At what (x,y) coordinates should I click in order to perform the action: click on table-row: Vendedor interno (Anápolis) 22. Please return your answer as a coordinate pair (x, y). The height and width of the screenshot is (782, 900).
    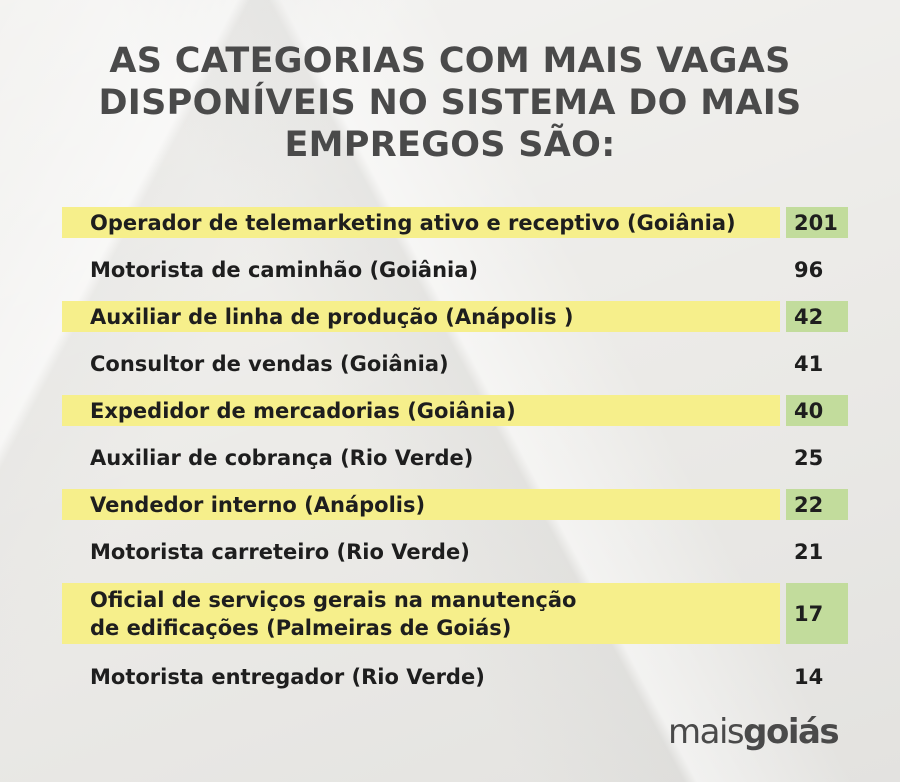
    Looking at the image, I should click on (455, 504).